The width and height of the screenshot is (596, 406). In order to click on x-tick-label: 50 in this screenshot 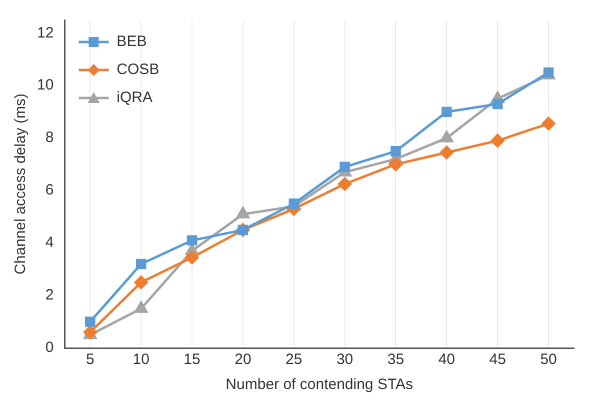, I will do `click(548, 359)`.